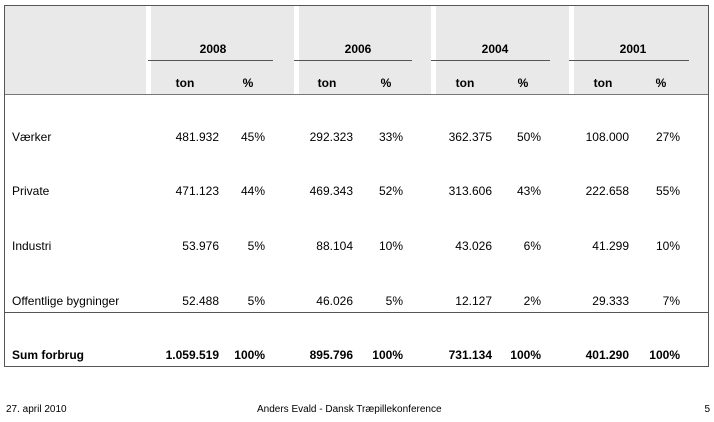 Image resolution: width=714 pixels, height=422 pixels. Describe the element at coordinates (66, 301) in the screenshot. I see `row-label: Offentlige bygninger` at that location.